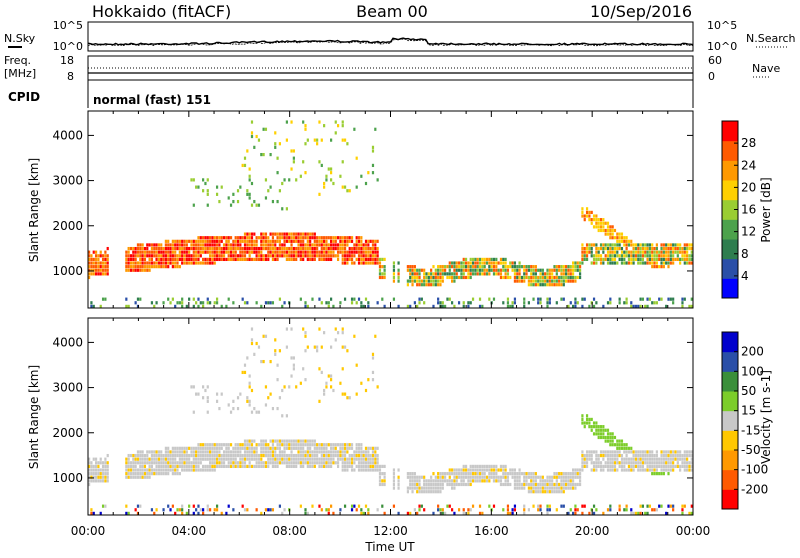 The width and height of the screenshot is (800, 558). What do you see at coordinates (754, 489) in the screenshot?
I see `colorbar-tick-label: -200` at bounding box center [754, 489].